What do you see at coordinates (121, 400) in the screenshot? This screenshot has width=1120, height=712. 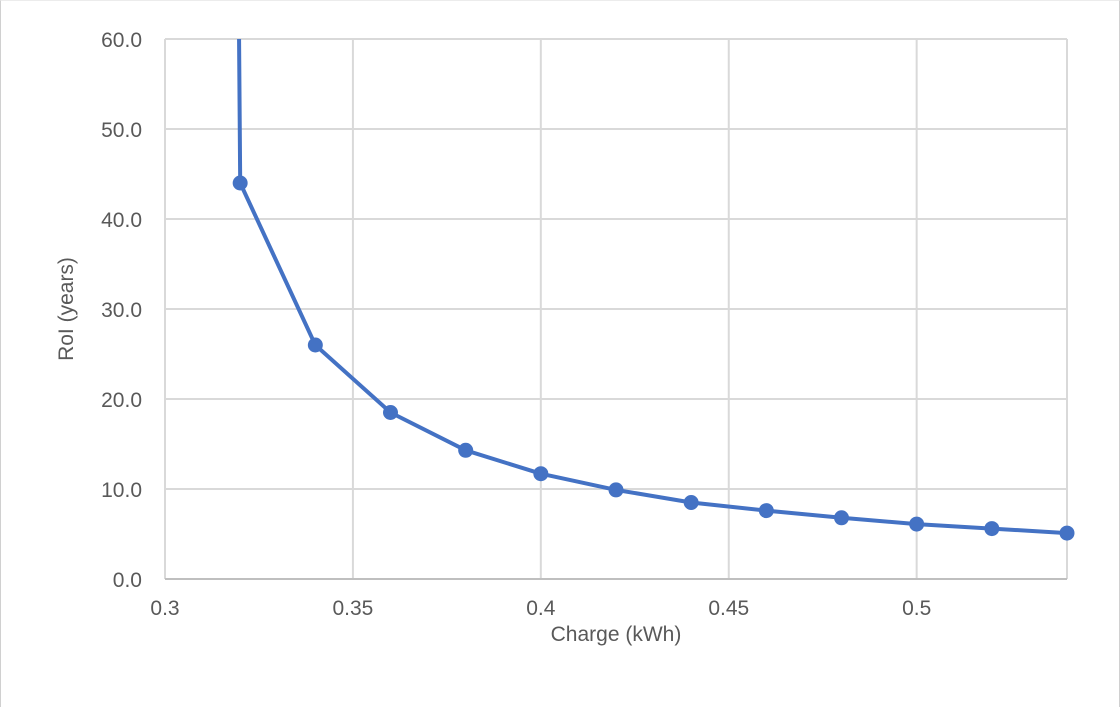 I see `y-tick-label: 20.0` at bounding box center [121, 400].